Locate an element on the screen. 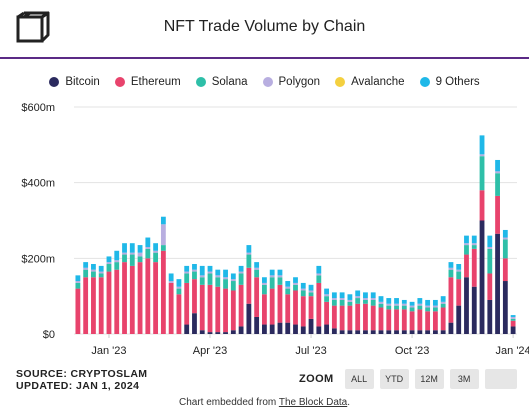  legend-item-9-others: 9 Others is located at coordinates (449, 82).